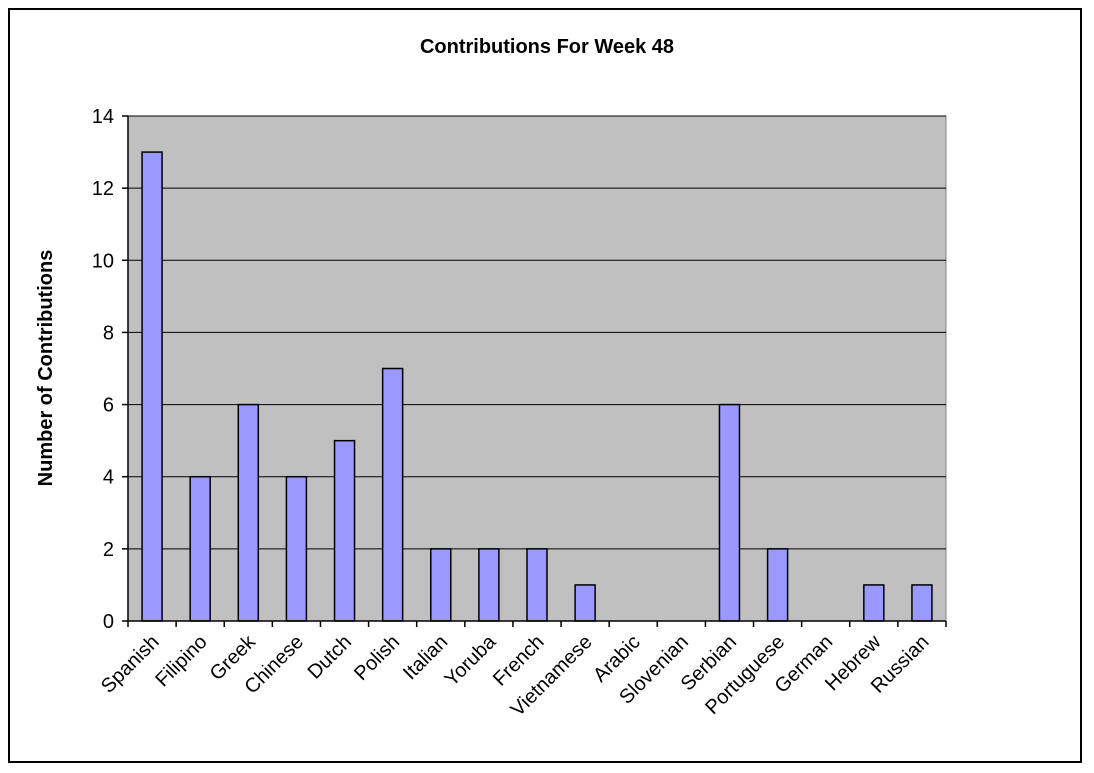  Describe the element at coordinates (103, 369) in the screenshot. I see `y-tick-labels: 0 2 4 6 8 10 12 14` at that location.